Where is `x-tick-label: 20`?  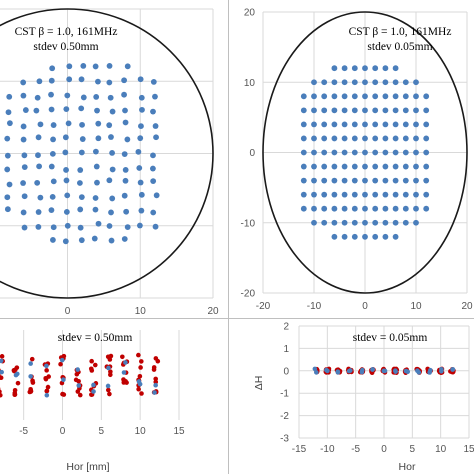
x-tick-label: 20 is located at coordinates (467, 306).